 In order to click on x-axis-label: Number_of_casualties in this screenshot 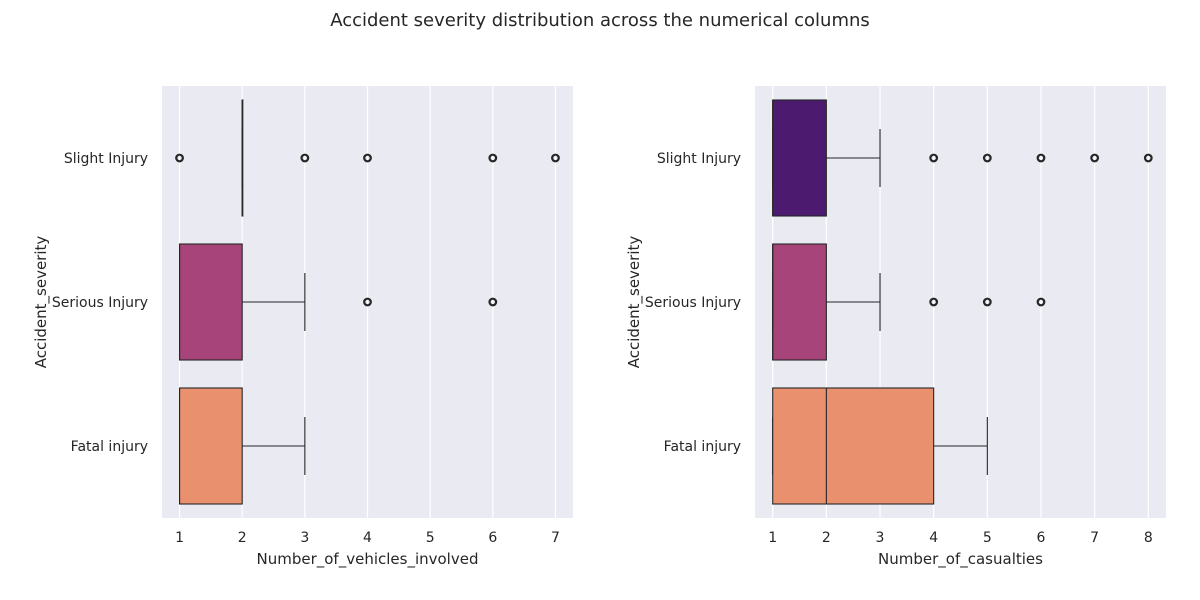, I will do `click(960, 559)`.